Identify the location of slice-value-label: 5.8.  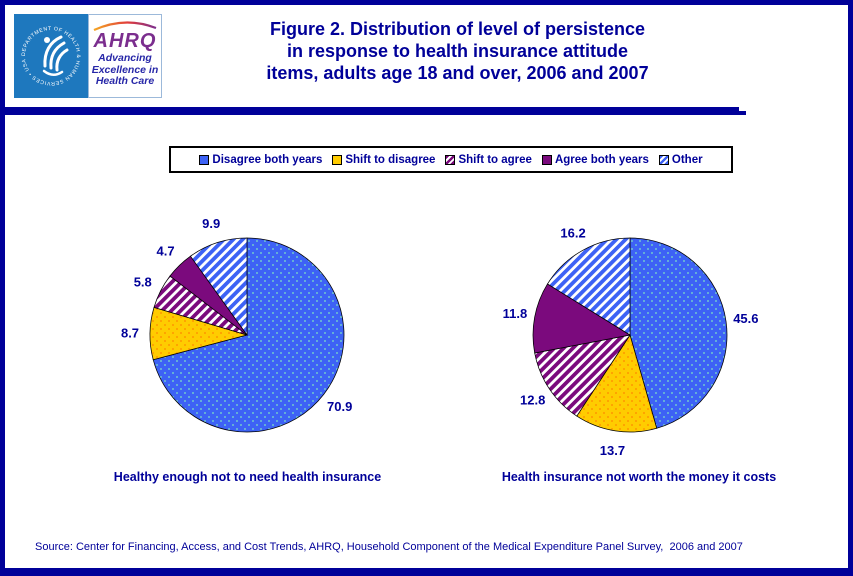
(143, 281).